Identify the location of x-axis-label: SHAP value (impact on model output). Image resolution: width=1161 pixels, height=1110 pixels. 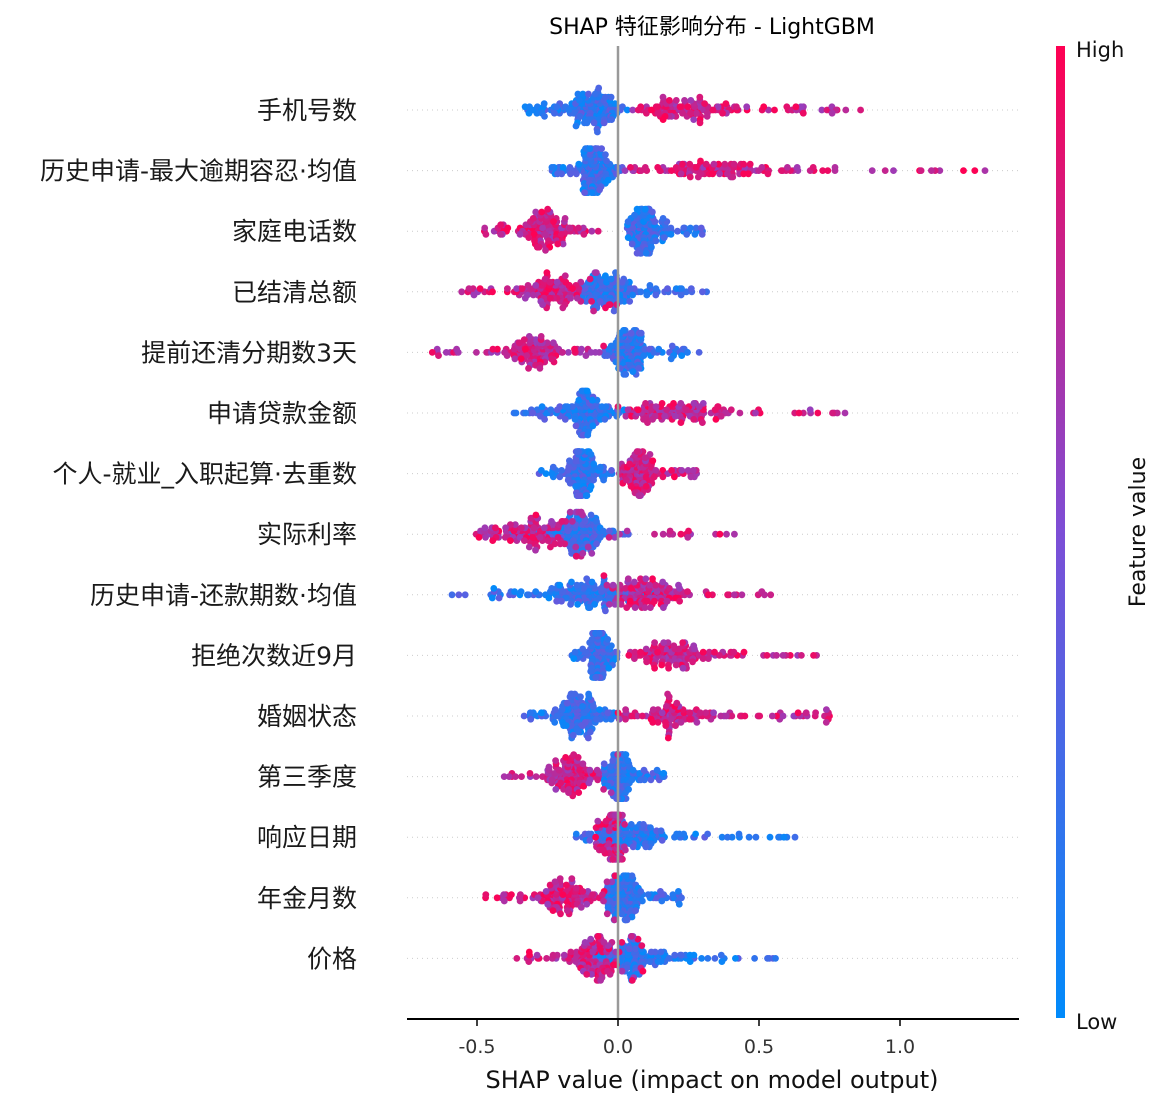
(712, 1080).